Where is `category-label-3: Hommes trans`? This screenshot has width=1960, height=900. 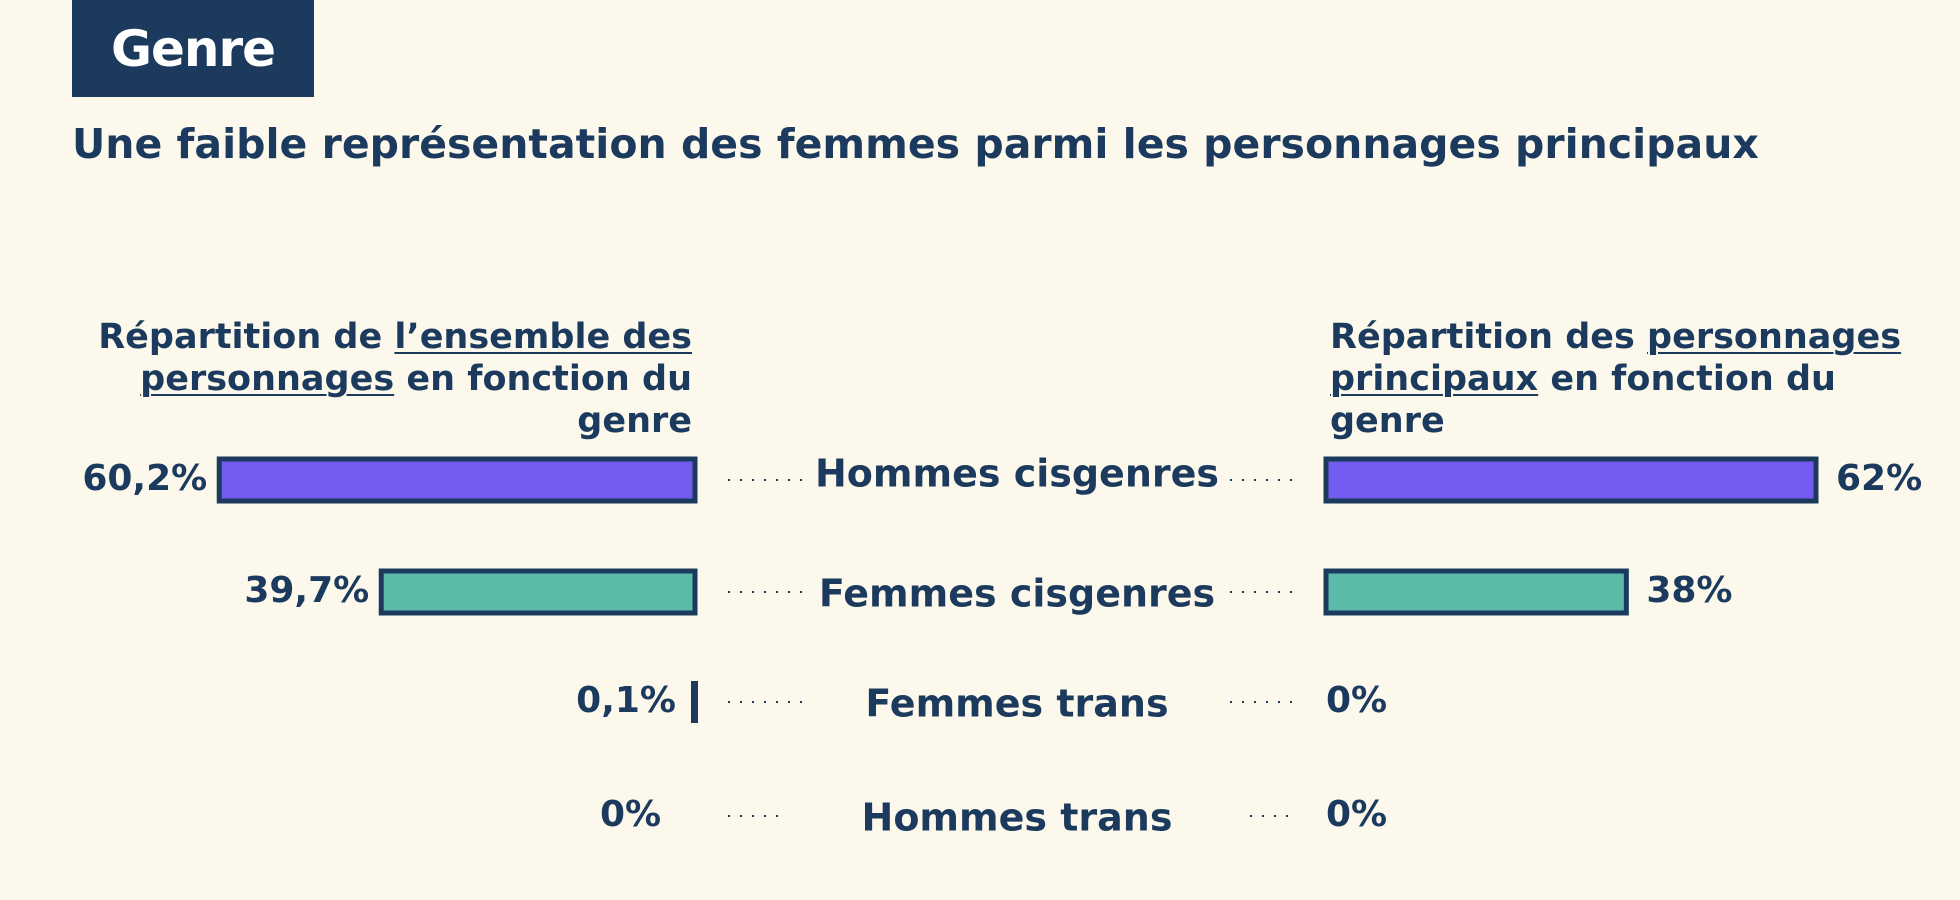
category-label-3: Hommes trans is located at coordinates (1017, 818).